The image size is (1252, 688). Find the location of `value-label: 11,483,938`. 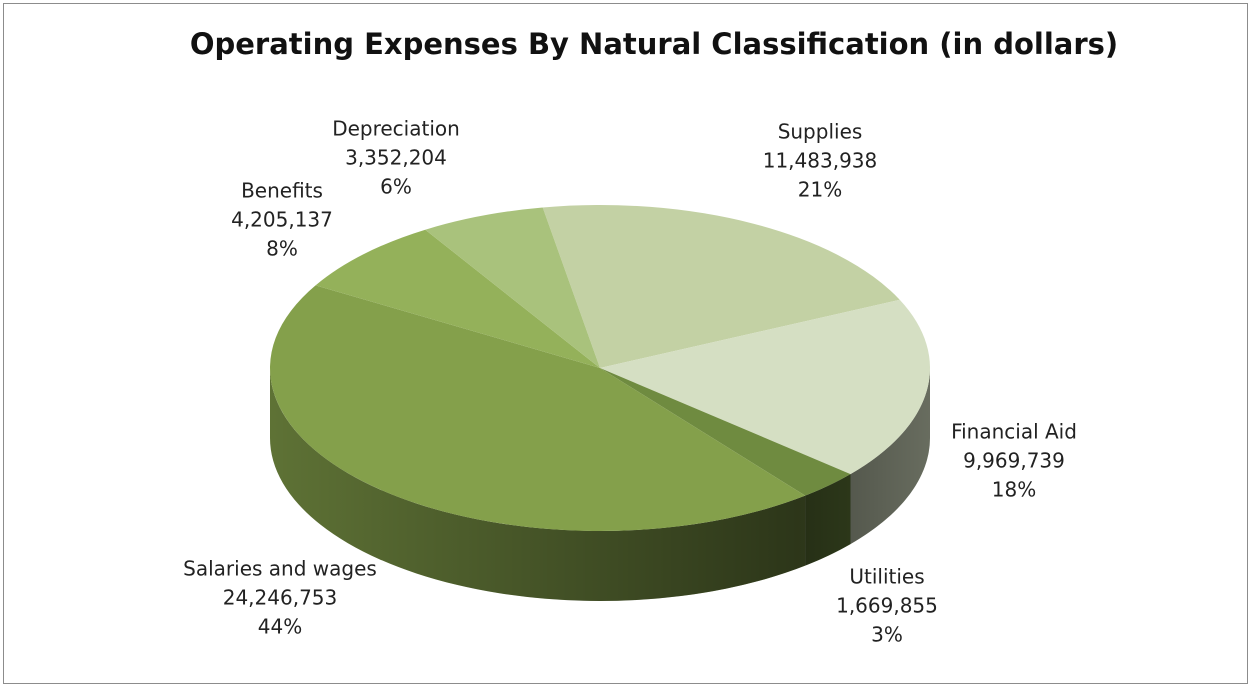

value-label: 11,483,938 is located at coordinates (820, 161).